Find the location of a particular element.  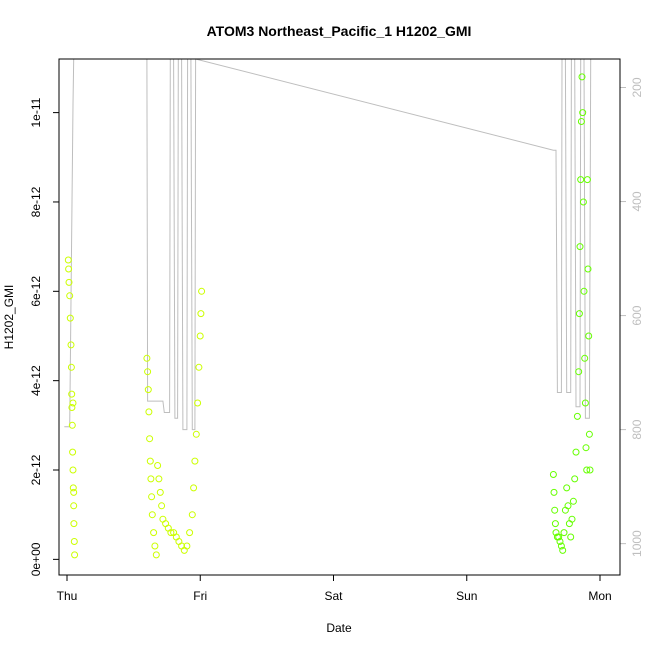

y2-tick-label: 400 is located at coordinates (637, 201).